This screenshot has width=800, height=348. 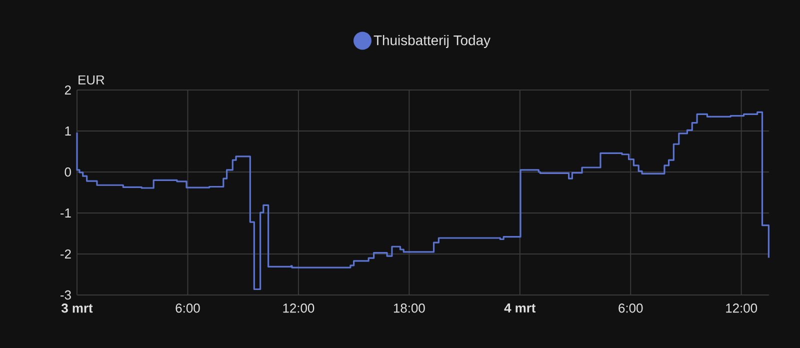 What do you see at coordinates (77, 308) in the screenshot?
I see `x-tick-label: 3 mrt` at bounding box center [77, 308].